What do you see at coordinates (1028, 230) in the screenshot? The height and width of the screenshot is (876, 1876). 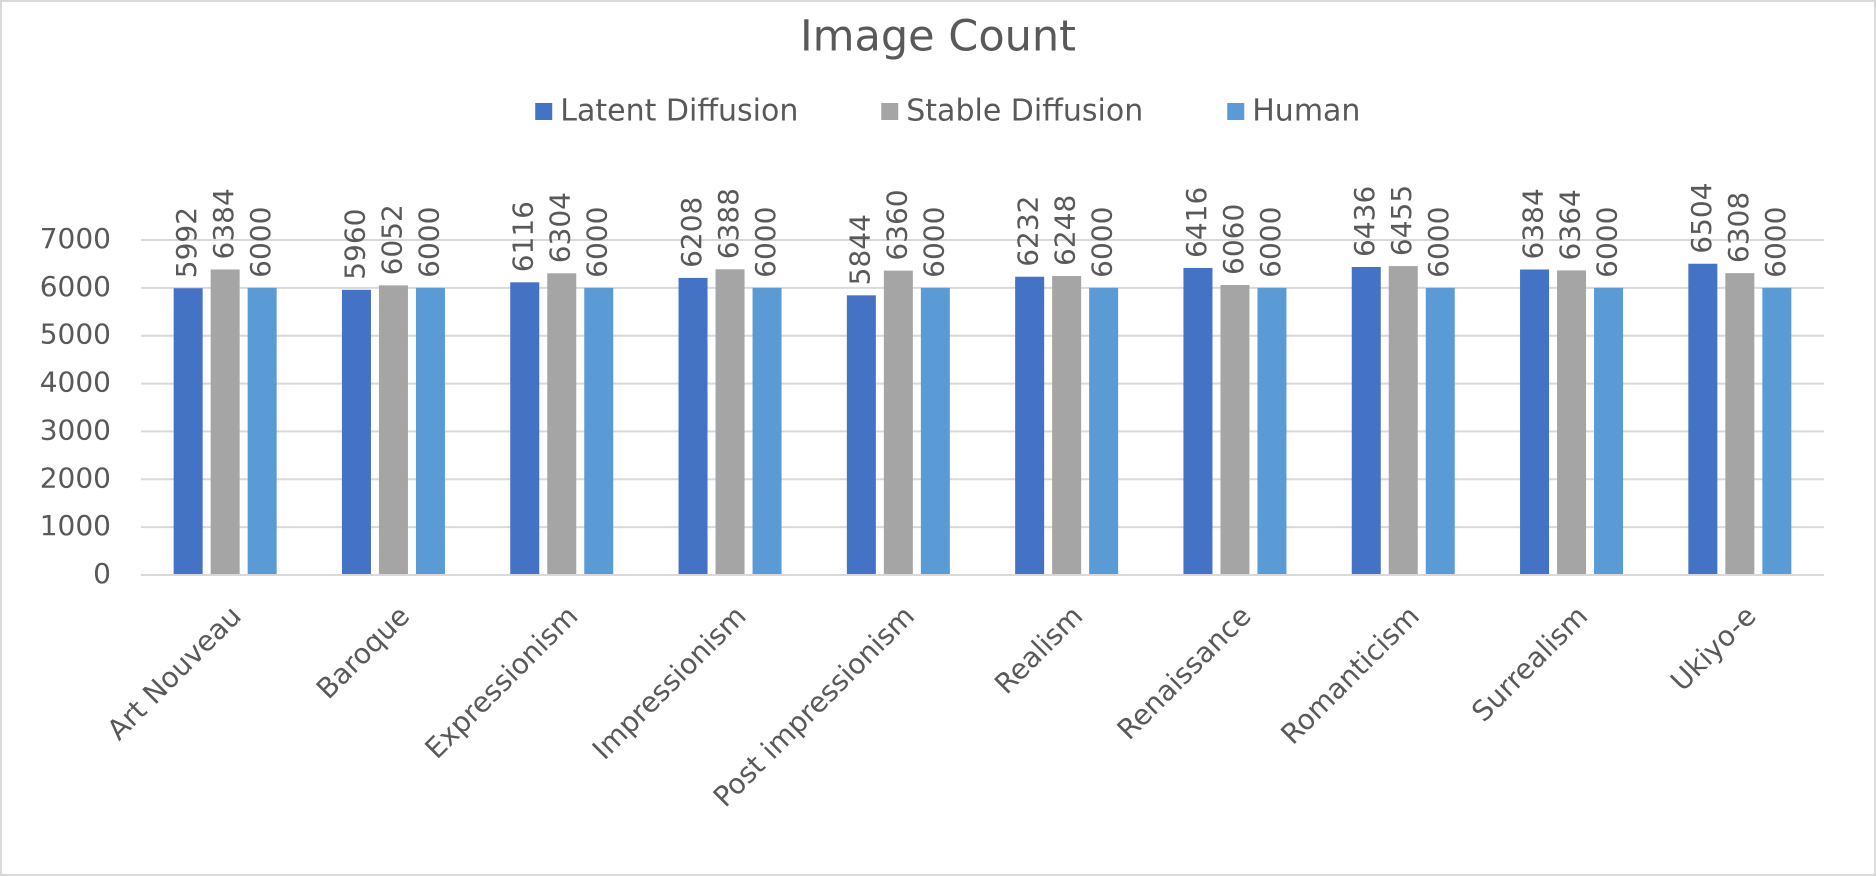 I see `data-label: 6232` at bounding box center [1028, 230].